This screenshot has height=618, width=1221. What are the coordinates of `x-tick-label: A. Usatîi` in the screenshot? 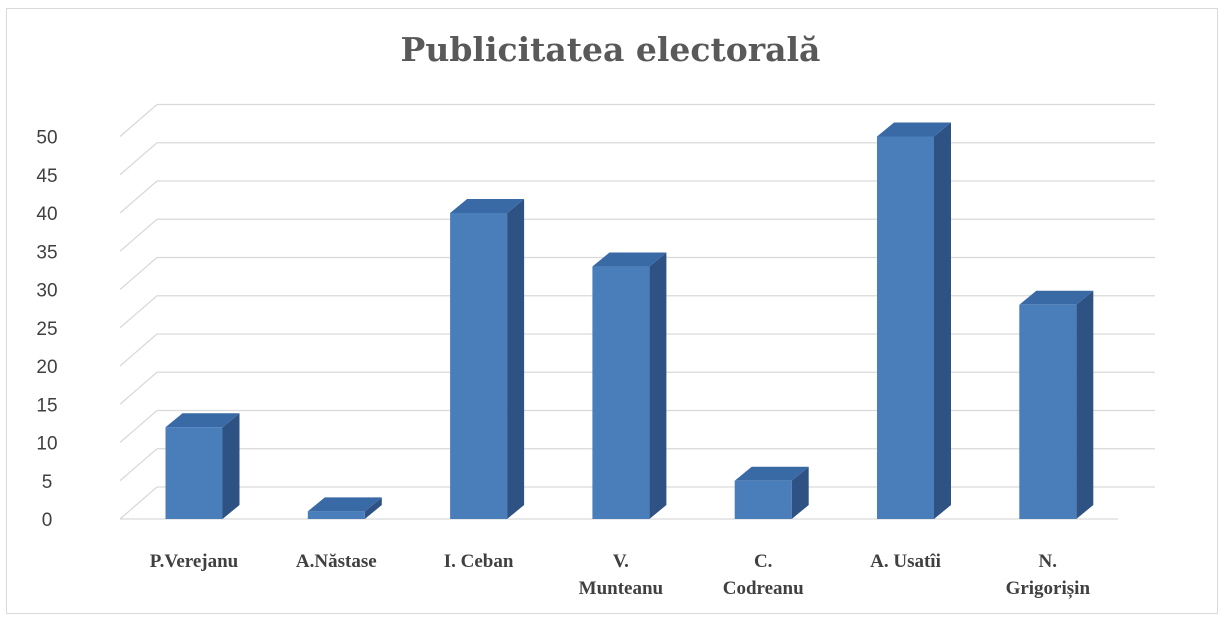 It's located at (905, 561).